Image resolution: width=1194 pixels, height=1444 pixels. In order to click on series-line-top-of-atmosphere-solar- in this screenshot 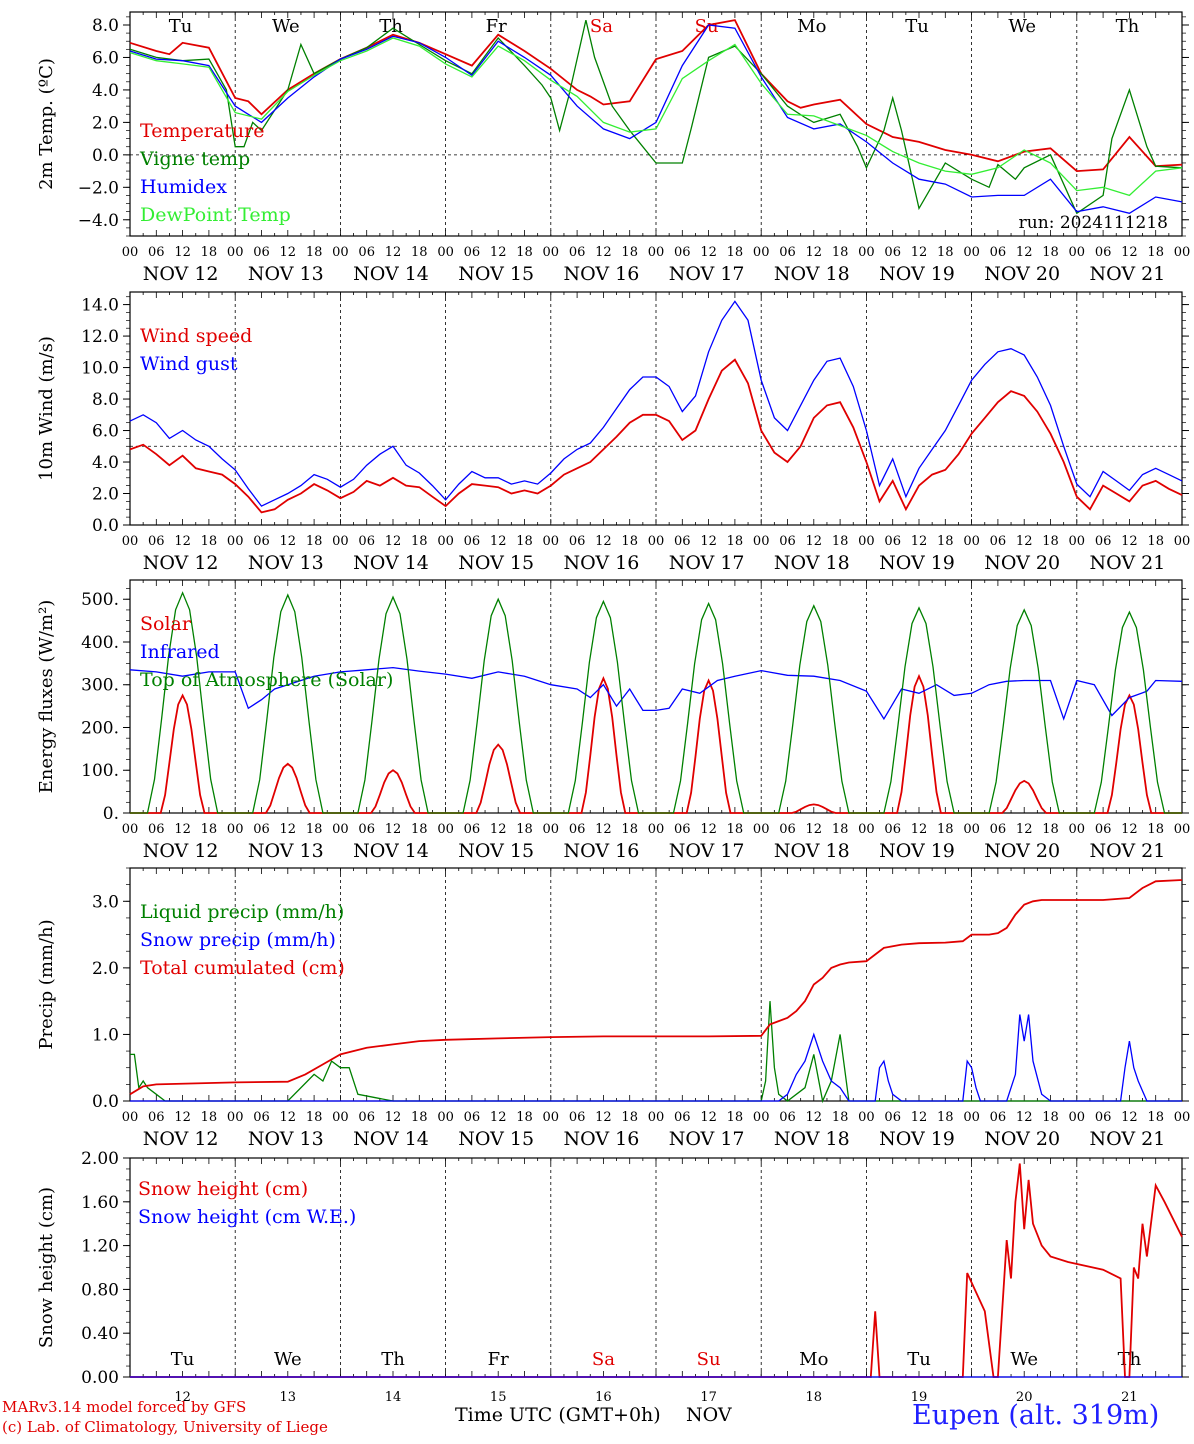, I will do `click(656, 702)`.